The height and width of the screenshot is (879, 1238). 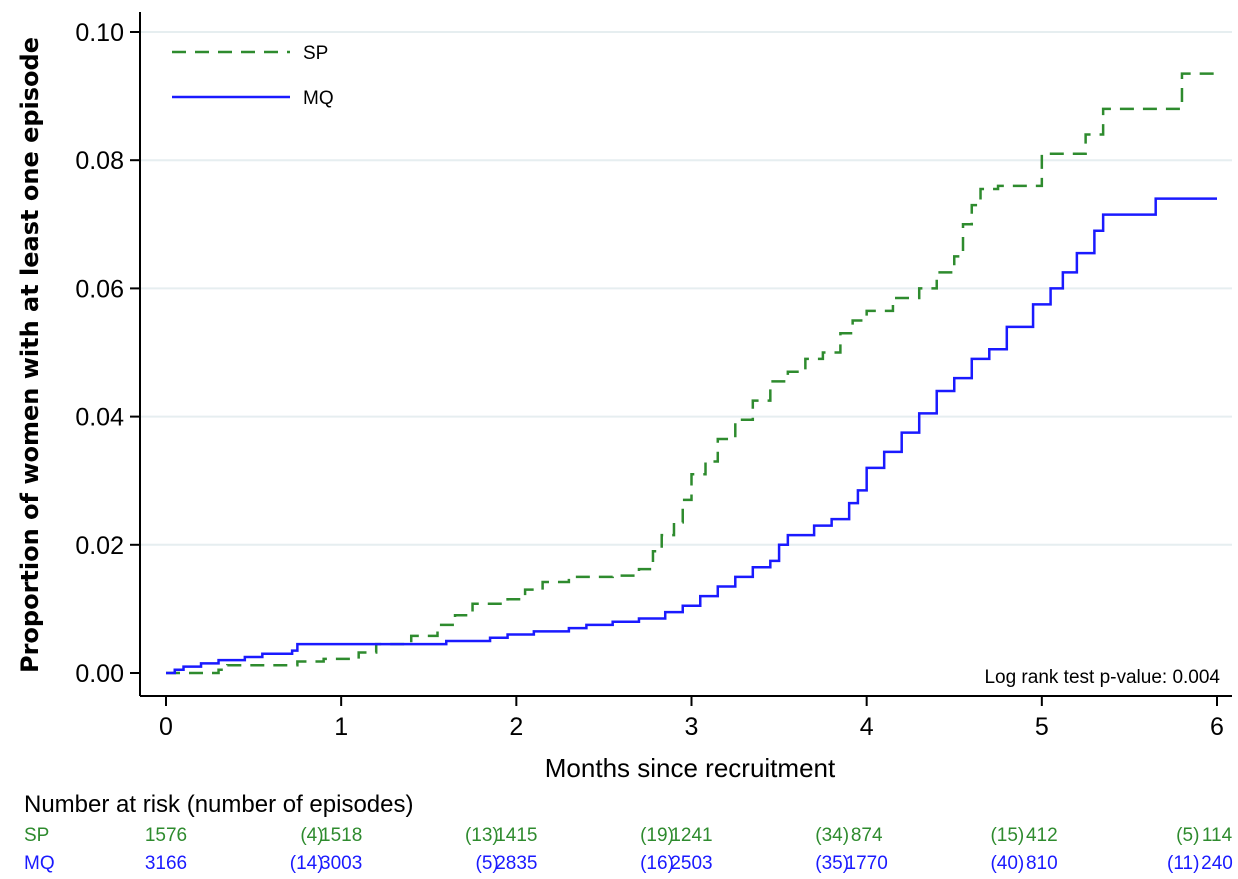 I want to click on x-tick-label: 0, so click(x=166, y=727).